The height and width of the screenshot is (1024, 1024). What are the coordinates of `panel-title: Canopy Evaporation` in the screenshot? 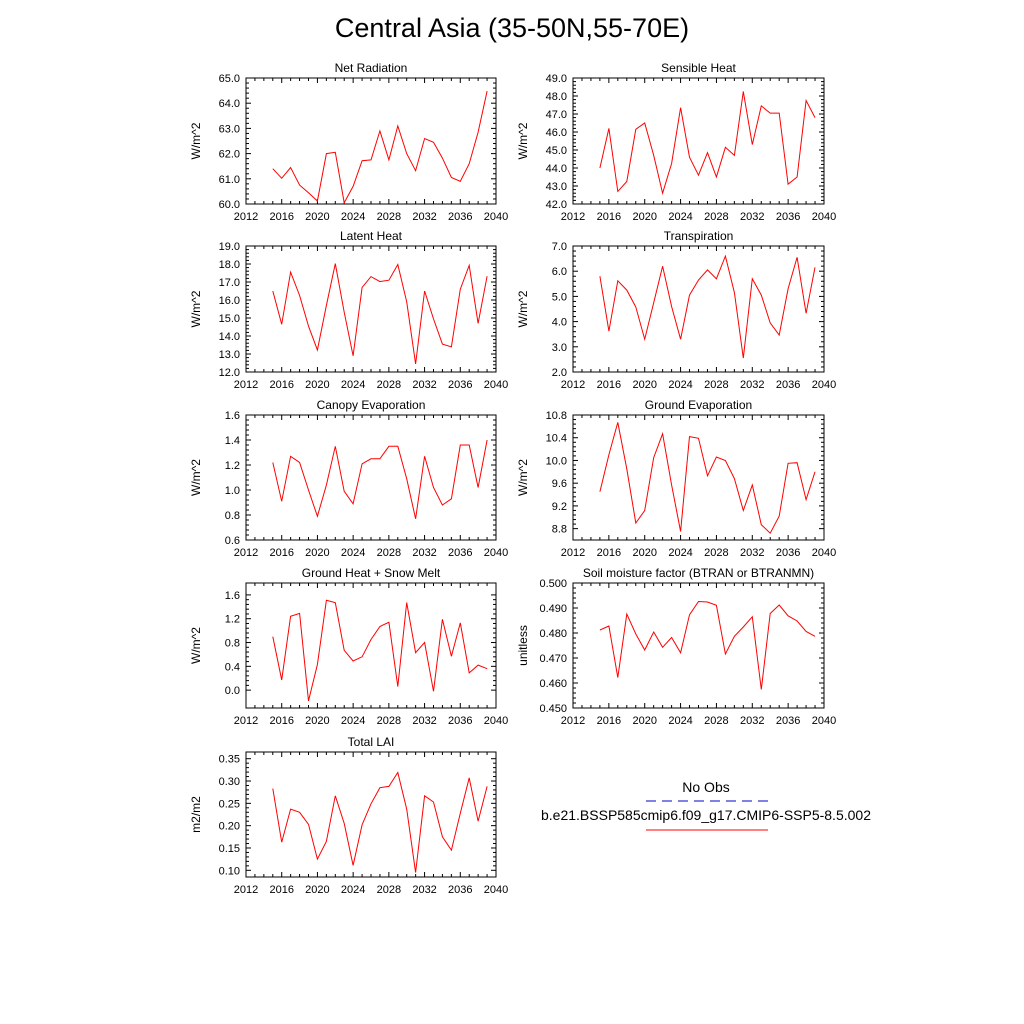 It's located at (371, 405).